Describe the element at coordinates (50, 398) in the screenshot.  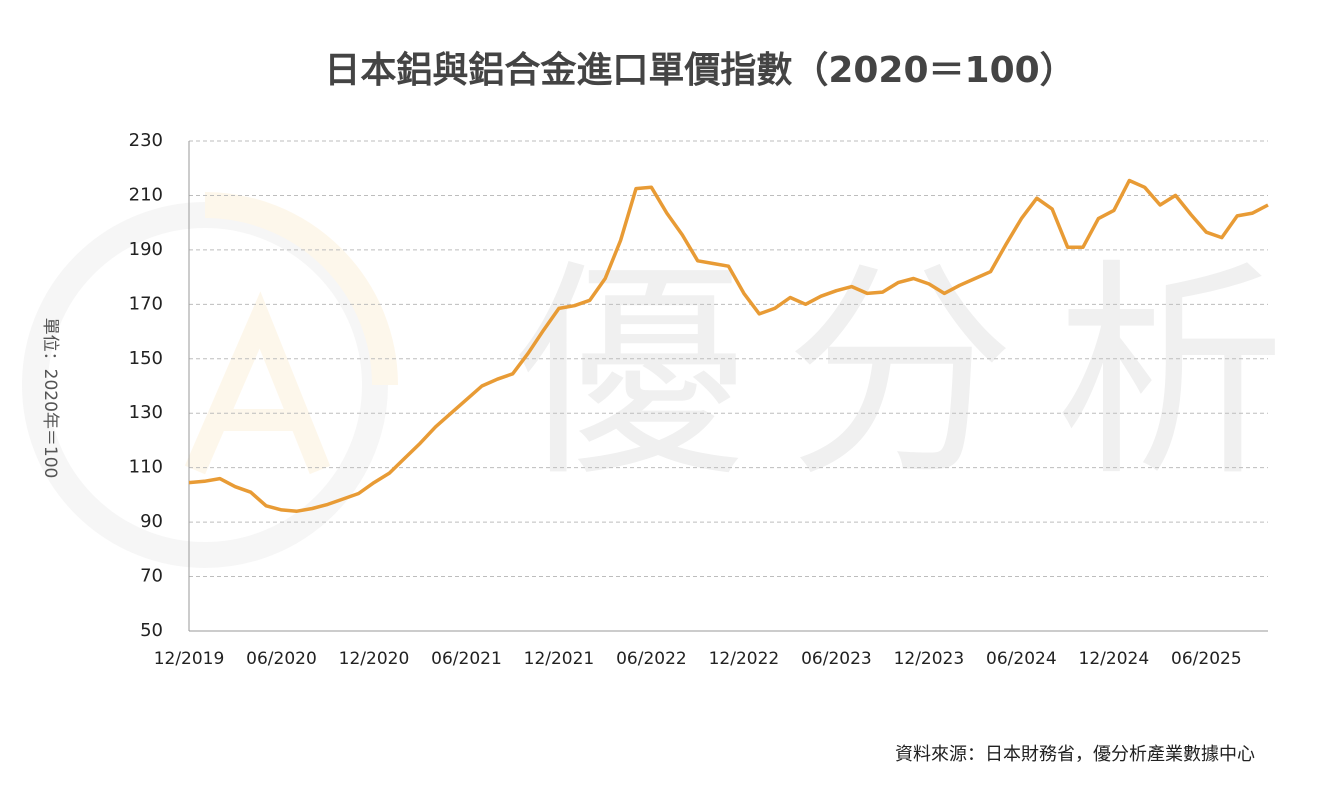
I see `y-axis-label: 單位：2020年＝100` at that location.